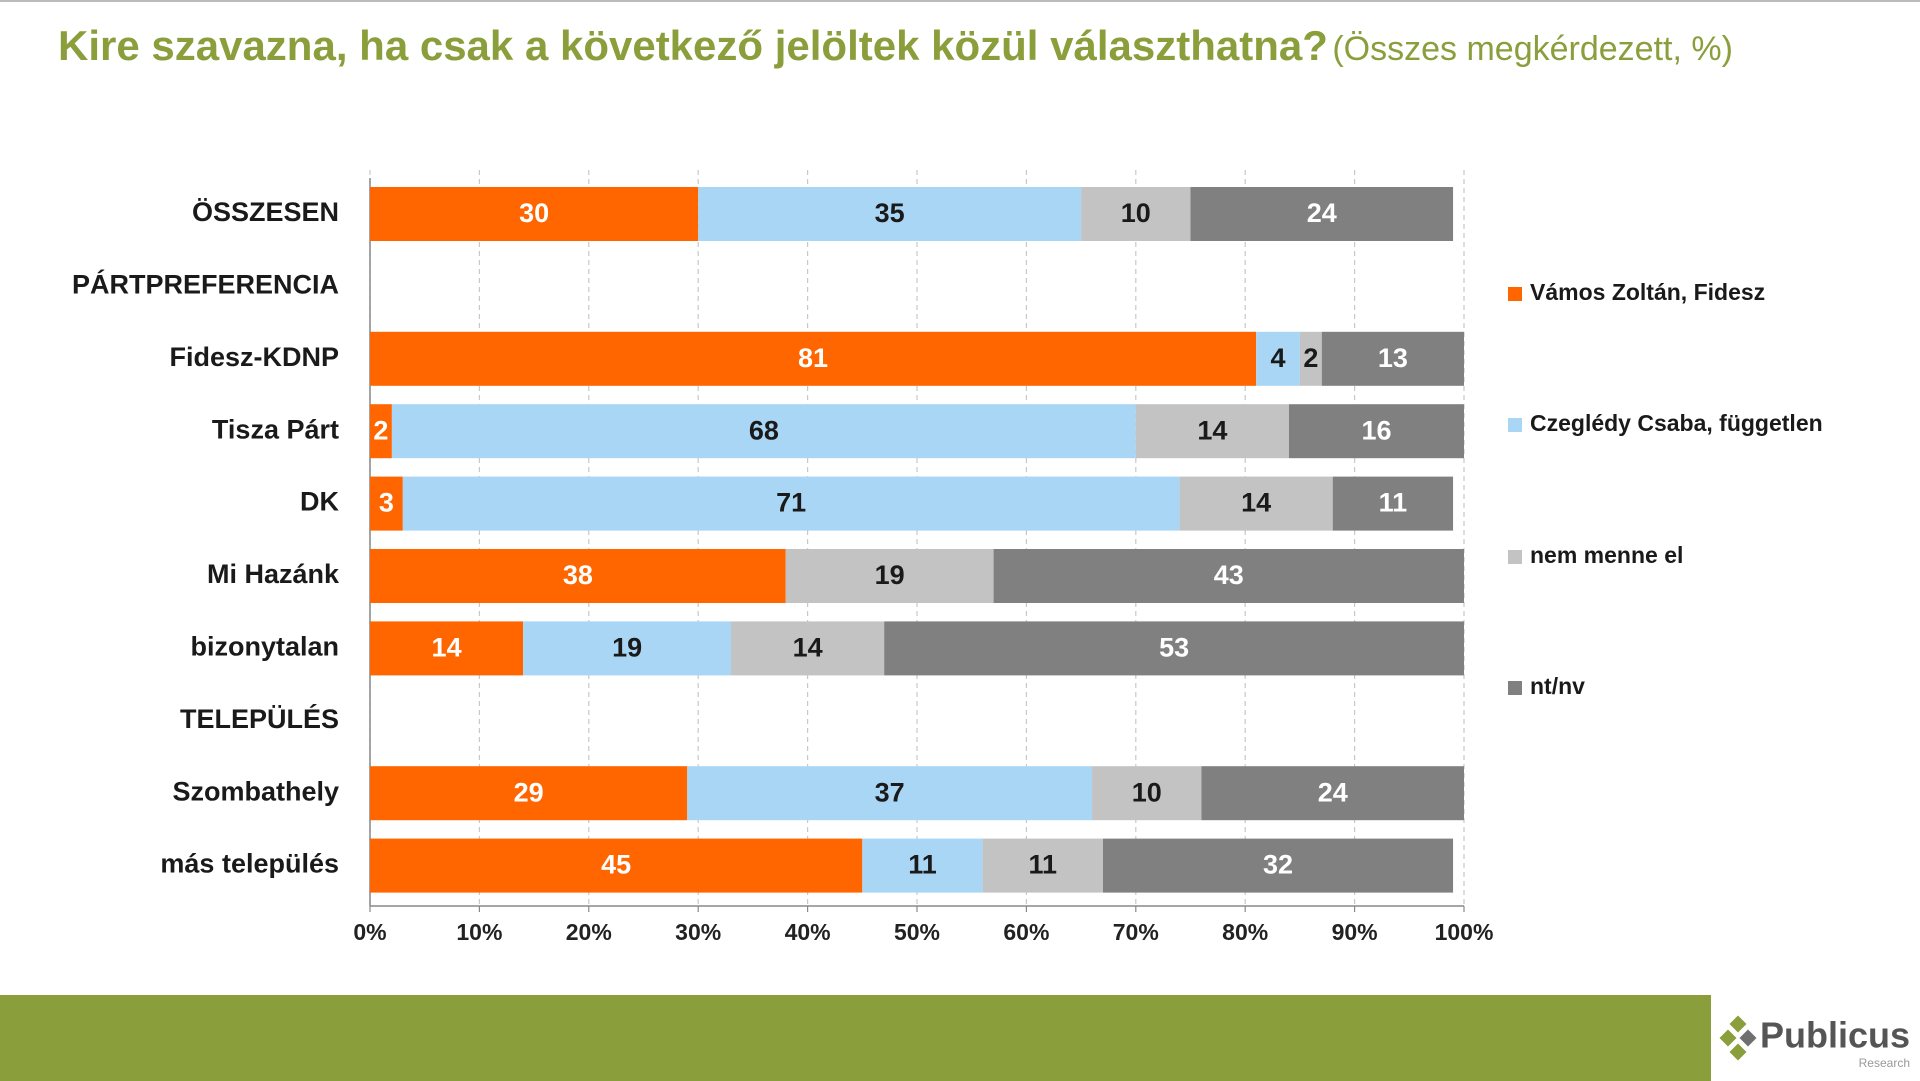  I want to click on logo-brand: Publicus, so click(1835, 1035).